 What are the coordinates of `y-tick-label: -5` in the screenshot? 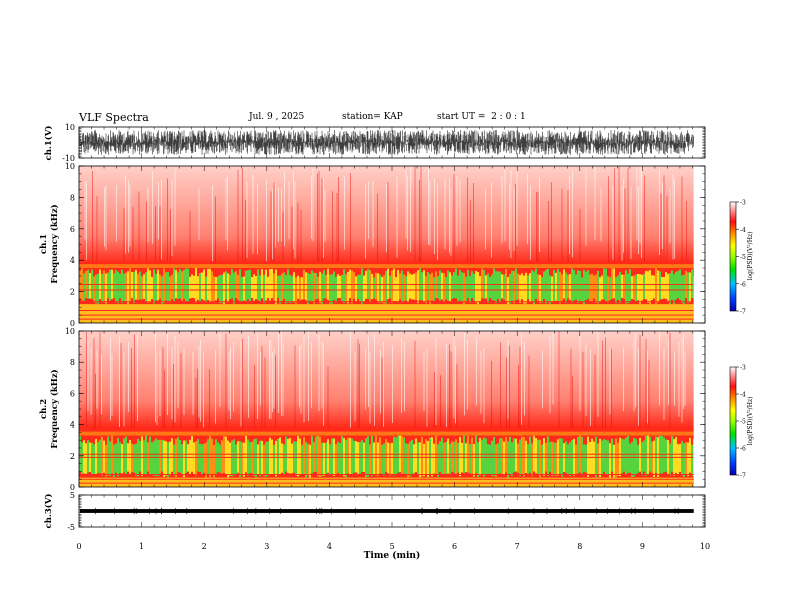 It's located at (71, 527).